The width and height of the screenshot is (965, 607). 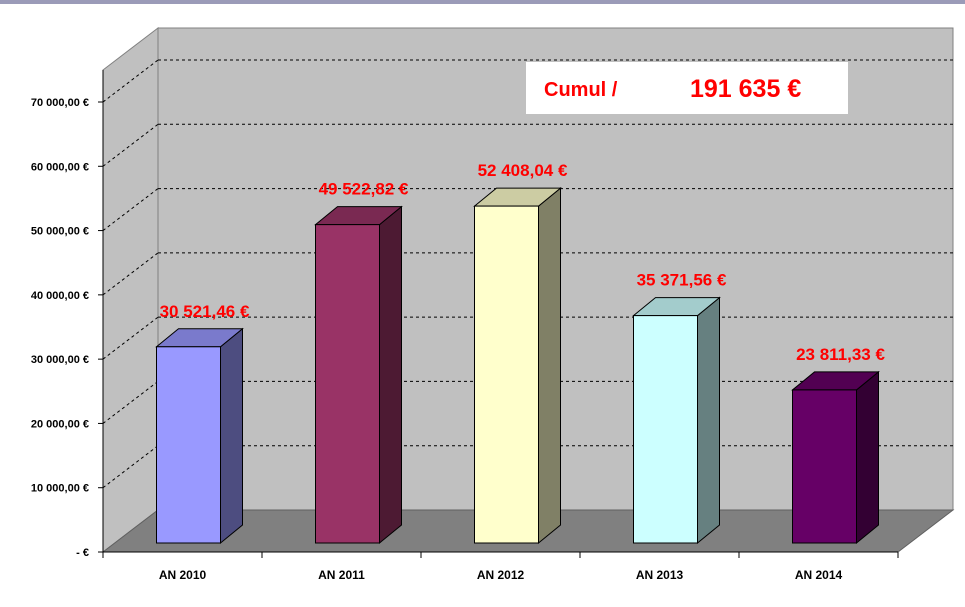 What do you see at coordinates (660, 575) in the screenshot?
I see `category-label: AN 2013` at bounding box center [660, 575].